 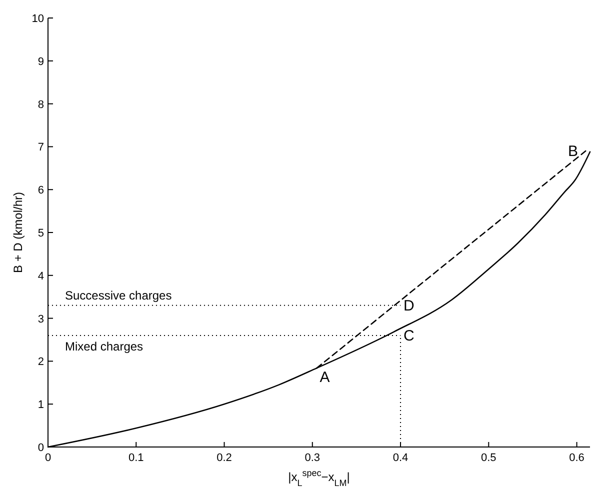 What do you see at coordinates (488, 458) in the screenshot?
I see `x-tick-label: 0.5` at bounding box center [488, 458].